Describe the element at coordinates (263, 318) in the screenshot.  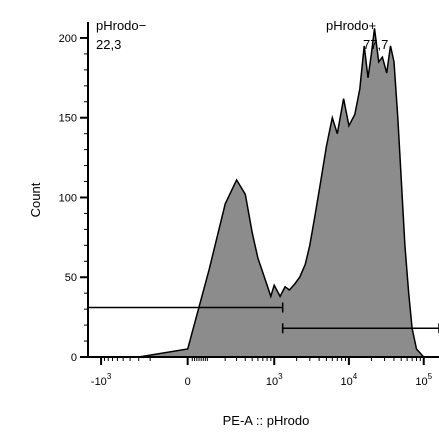
I see `gates-layer` at that location.